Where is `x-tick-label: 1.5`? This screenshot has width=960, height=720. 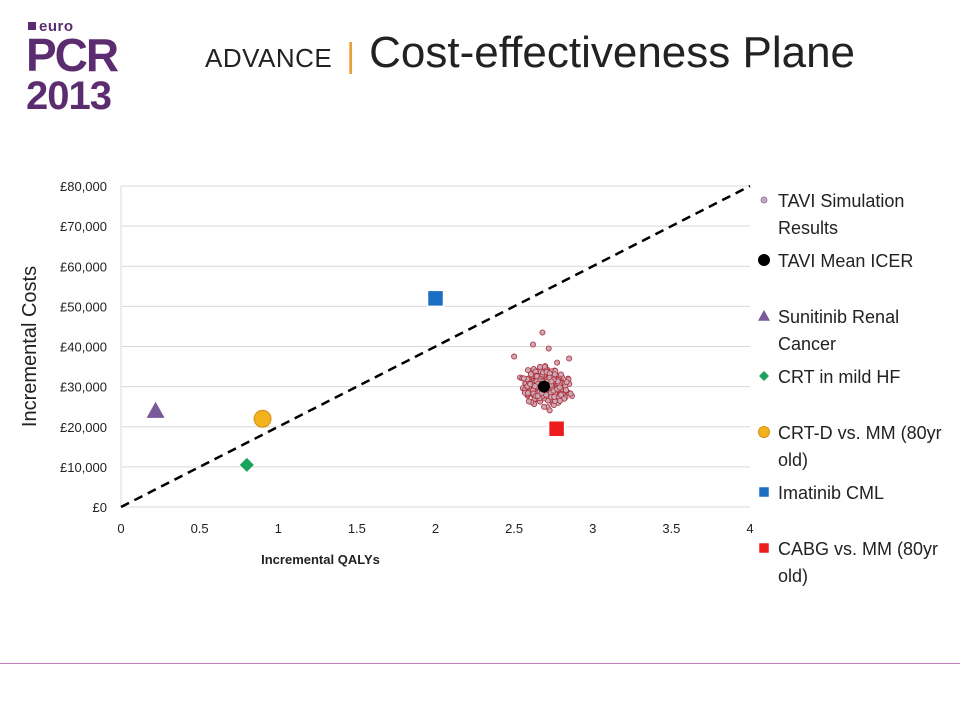
x-tick-label: 1.5 is located at coordinates (357, 528).